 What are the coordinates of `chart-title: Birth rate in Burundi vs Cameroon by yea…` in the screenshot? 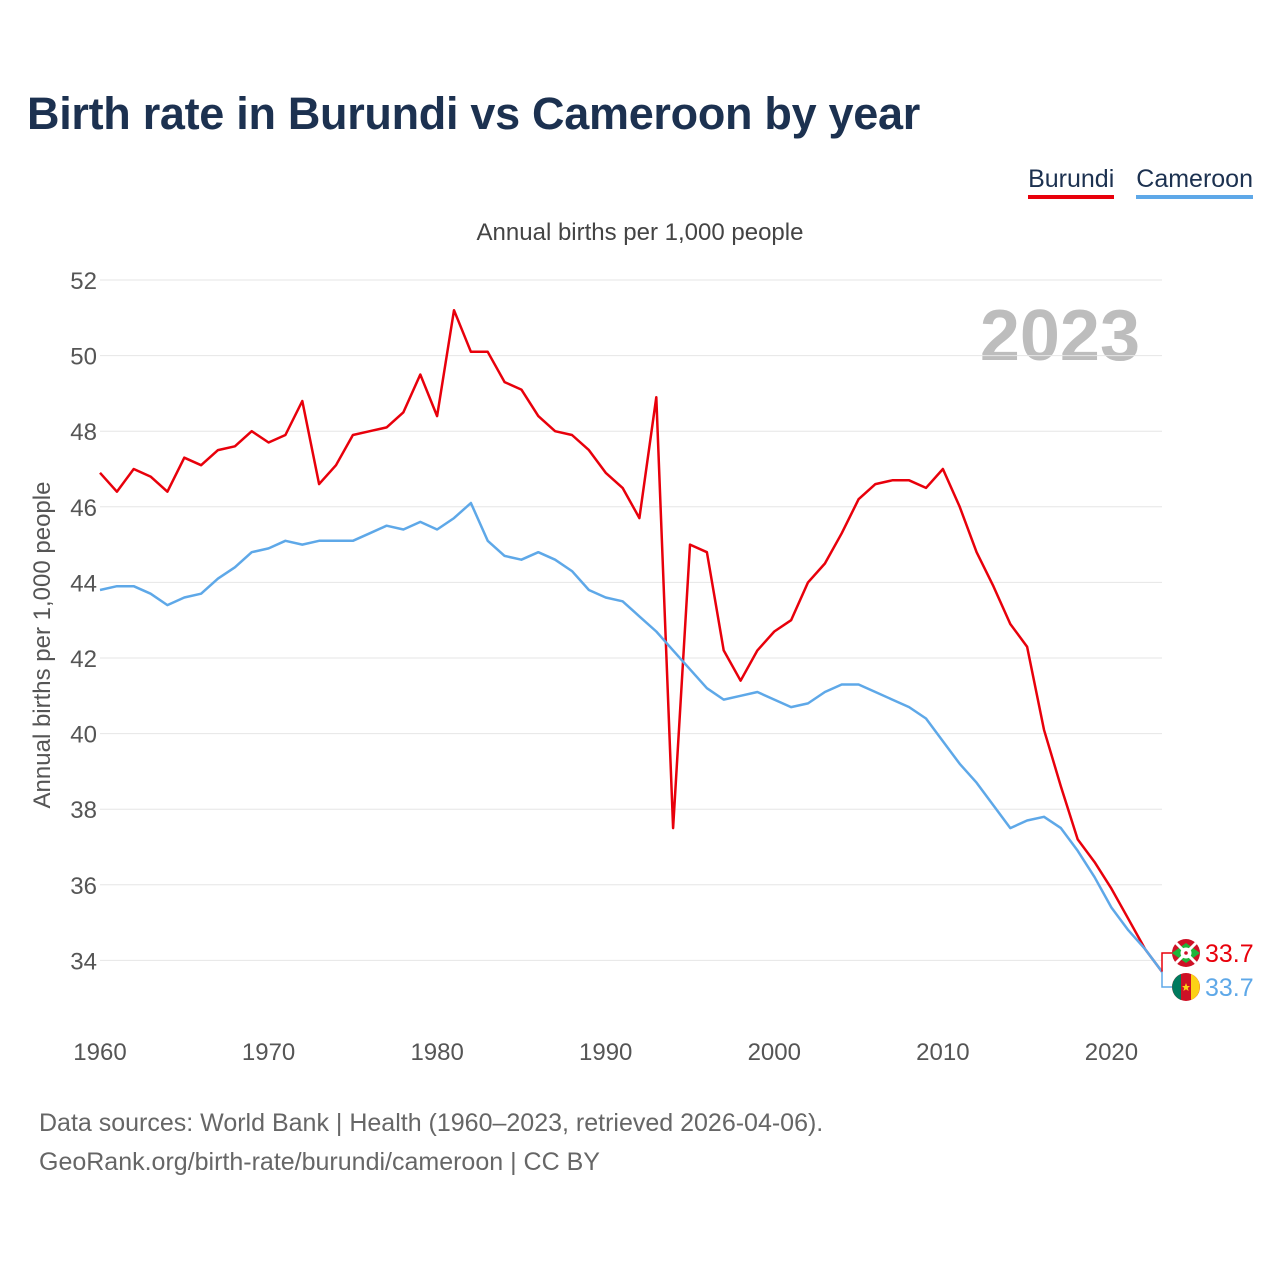 It's located at (473, 113).